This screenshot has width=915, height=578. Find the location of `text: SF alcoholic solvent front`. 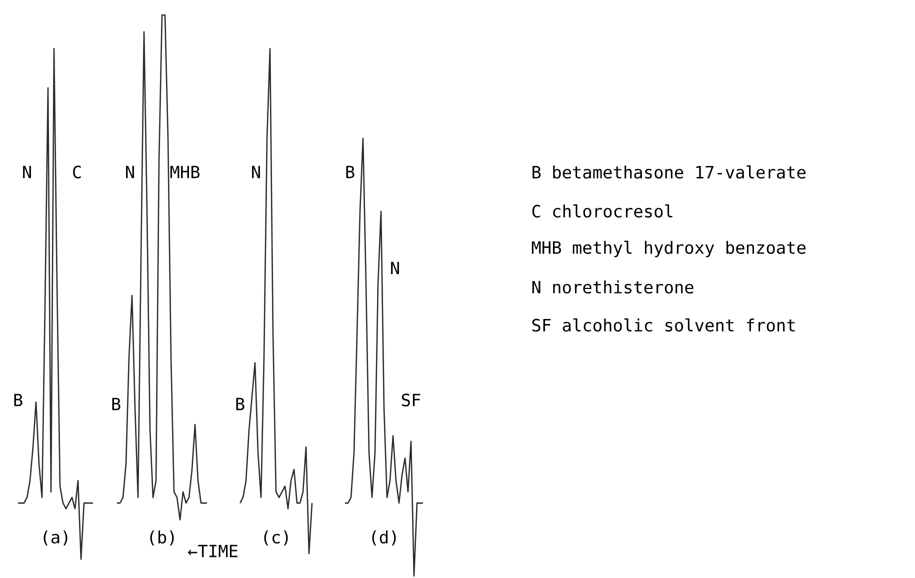

text: SF alcoholic solvent front is located at coordinates (663, 325).